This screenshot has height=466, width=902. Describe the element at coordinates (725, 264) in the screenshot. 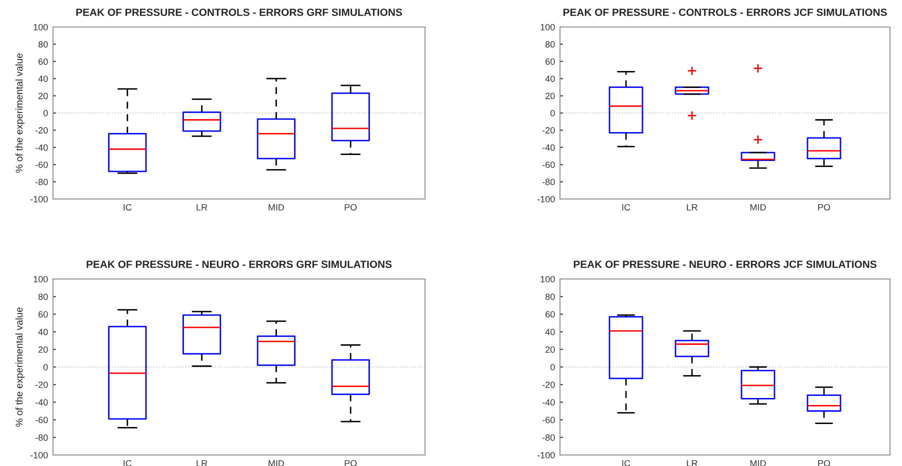

I see `chart-title: PEAK OF PRESSURE - NEURO - ERRORS JCF SIMULATIONS` at that location.